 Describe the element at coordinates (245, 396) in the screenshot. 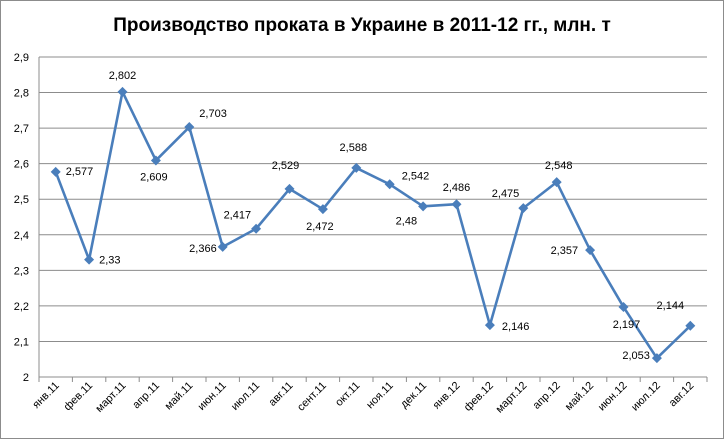

I see `x-tick-label: июл.11` at that location.